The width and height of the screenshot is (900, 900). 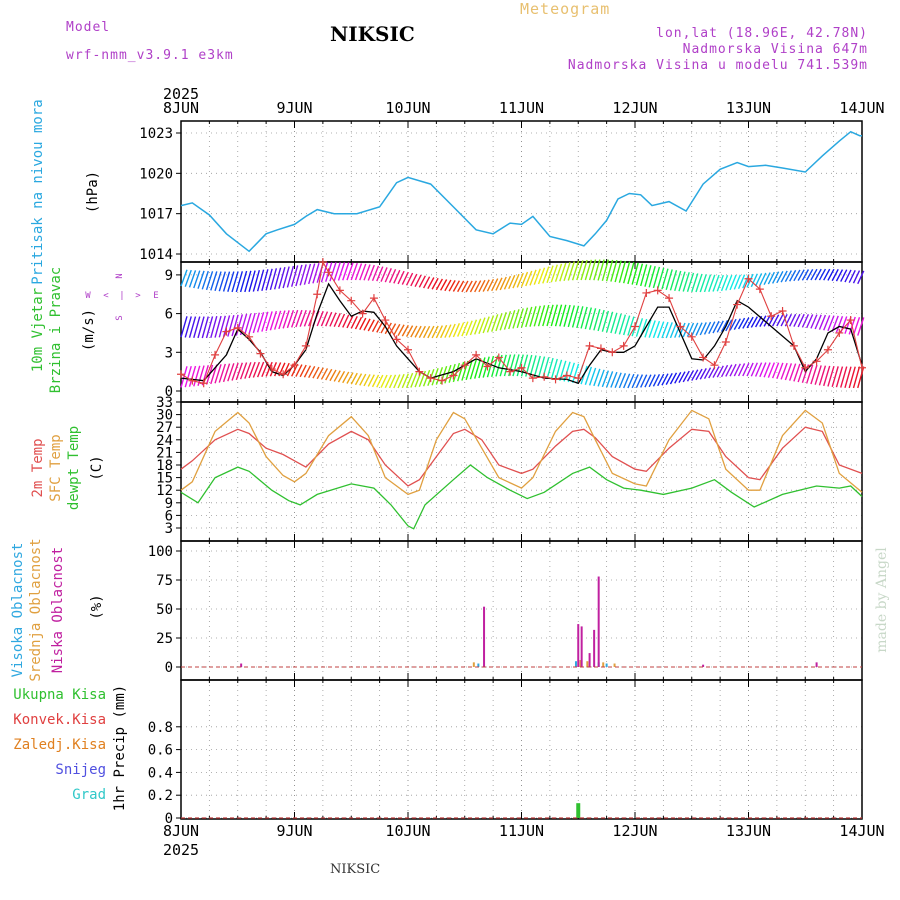 What do you see at coordinates (156, 255) in the screenshot?
I see `y-tick-label: 1014` at bounding box center [156, 255].